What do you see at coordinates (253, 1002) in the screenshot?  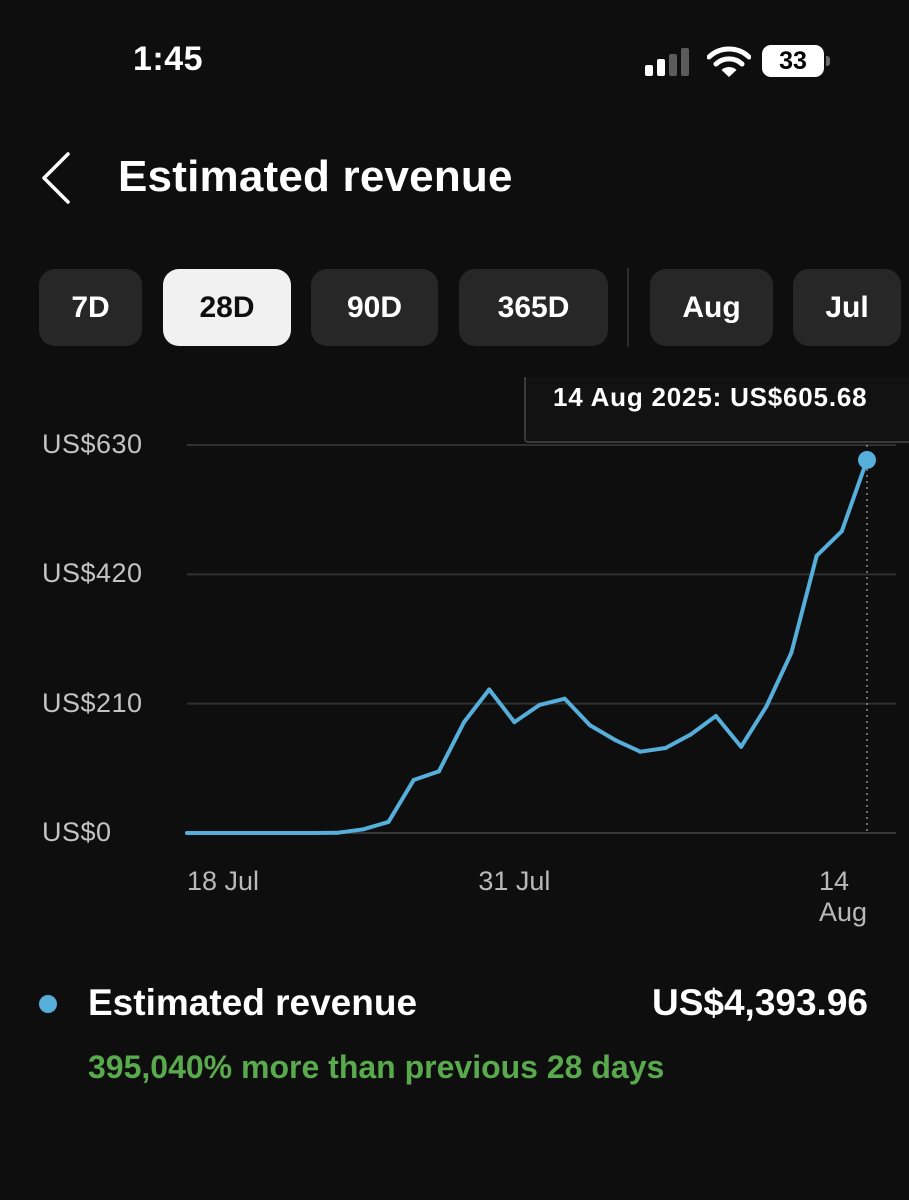 I see `metric-label: Estimated revenue` at bounding box center [253, 1002].